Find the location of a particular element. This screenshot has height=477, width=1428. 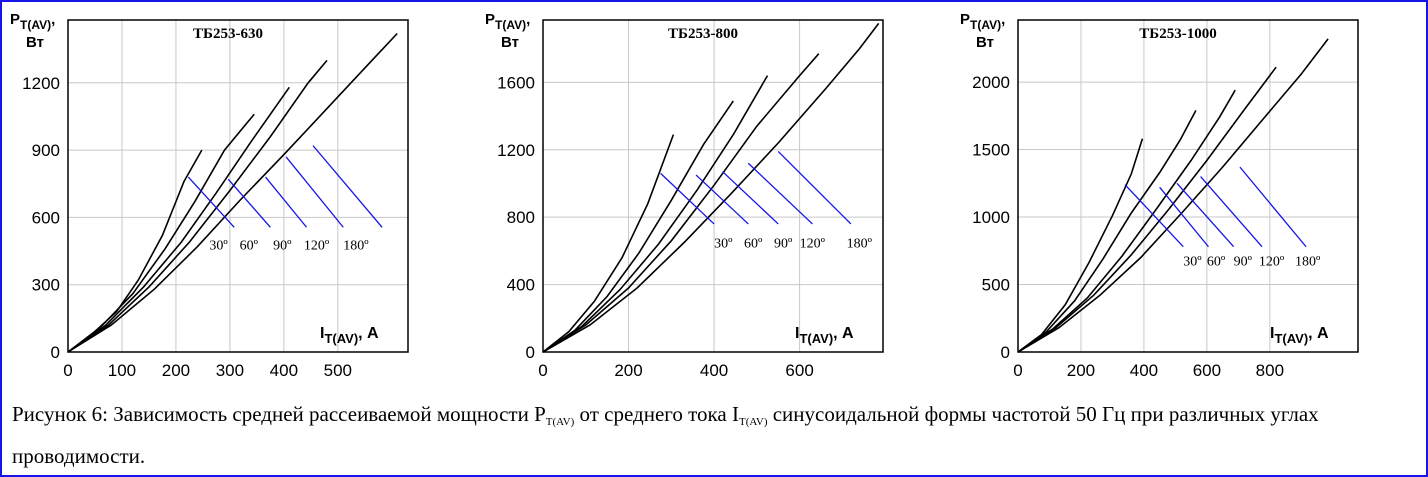

angle-annotation: 60º is located at coordinates (753, 244).